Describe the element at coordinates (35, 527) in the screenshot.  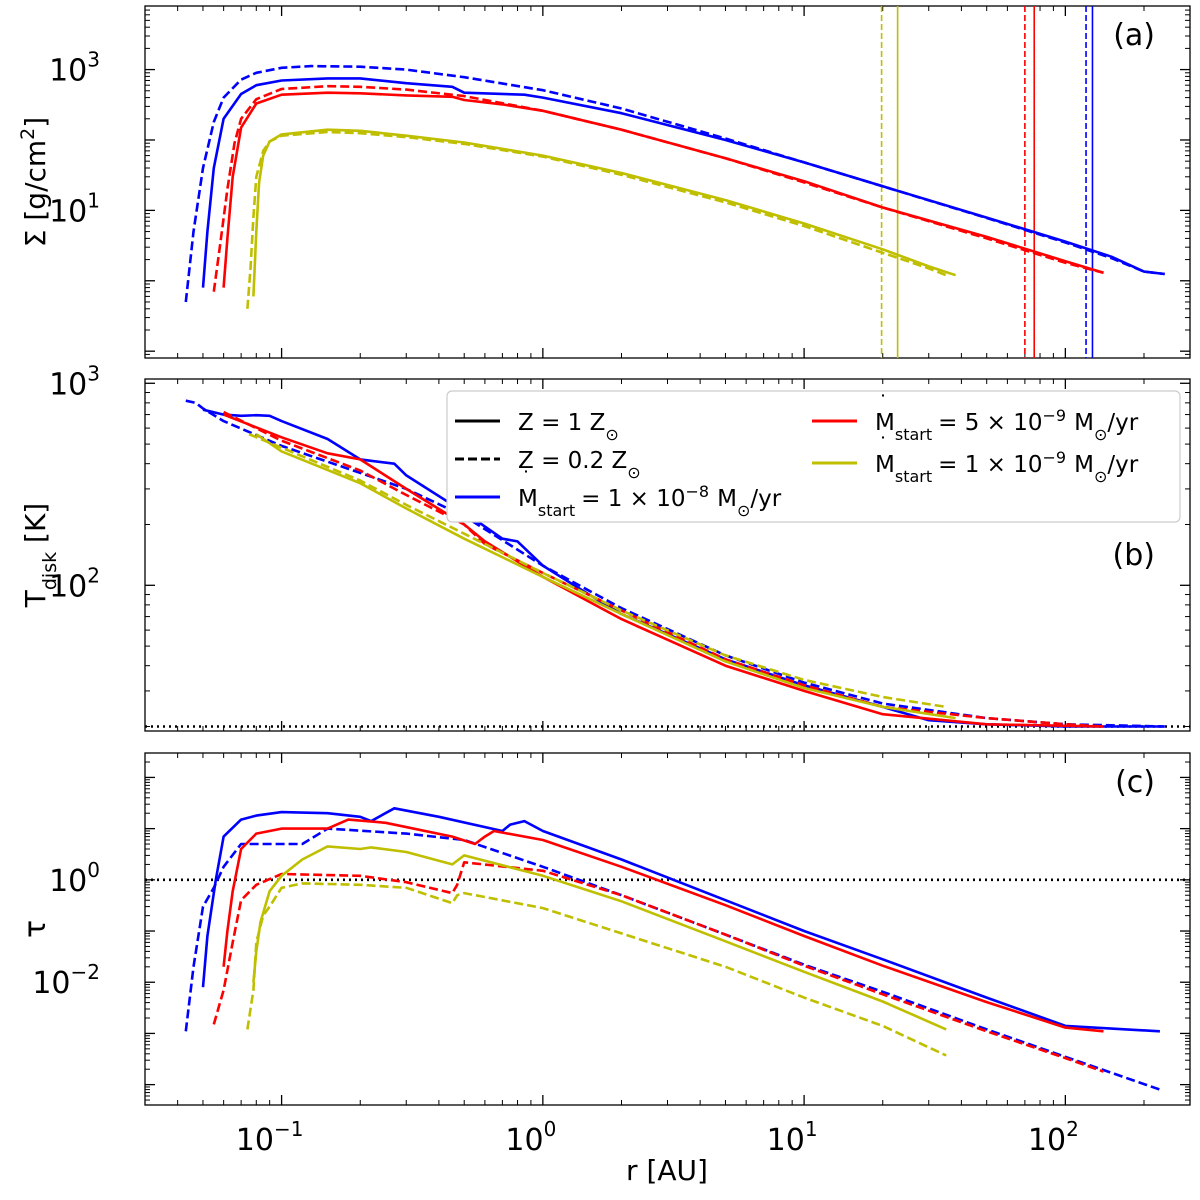
I see `panel-b-ylabel-tail: [K]` at that location.